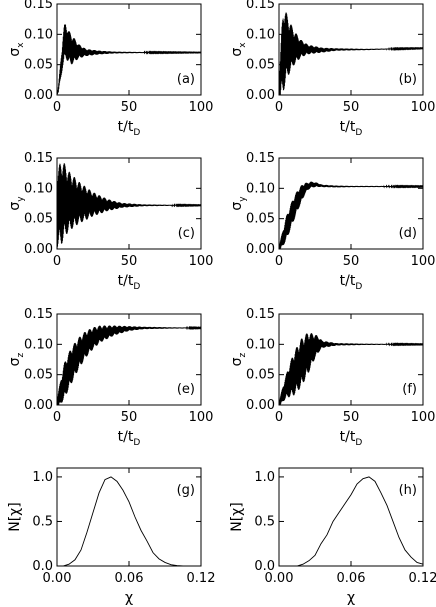  What do you see at coordinates (186, 389) in the screenshot?
I see `panel-label: (e)` at bounding box center [186, 389].